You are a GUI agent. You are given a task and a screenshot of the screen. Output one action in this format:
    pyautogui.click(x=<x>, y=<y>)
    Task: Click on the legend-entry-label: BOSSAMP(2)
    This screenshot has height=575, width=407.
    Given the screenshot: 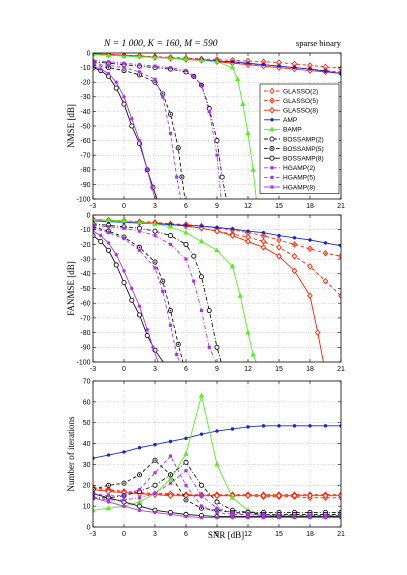 What is the action you would take?
    pyautogui.click(x=303, y=139)
    